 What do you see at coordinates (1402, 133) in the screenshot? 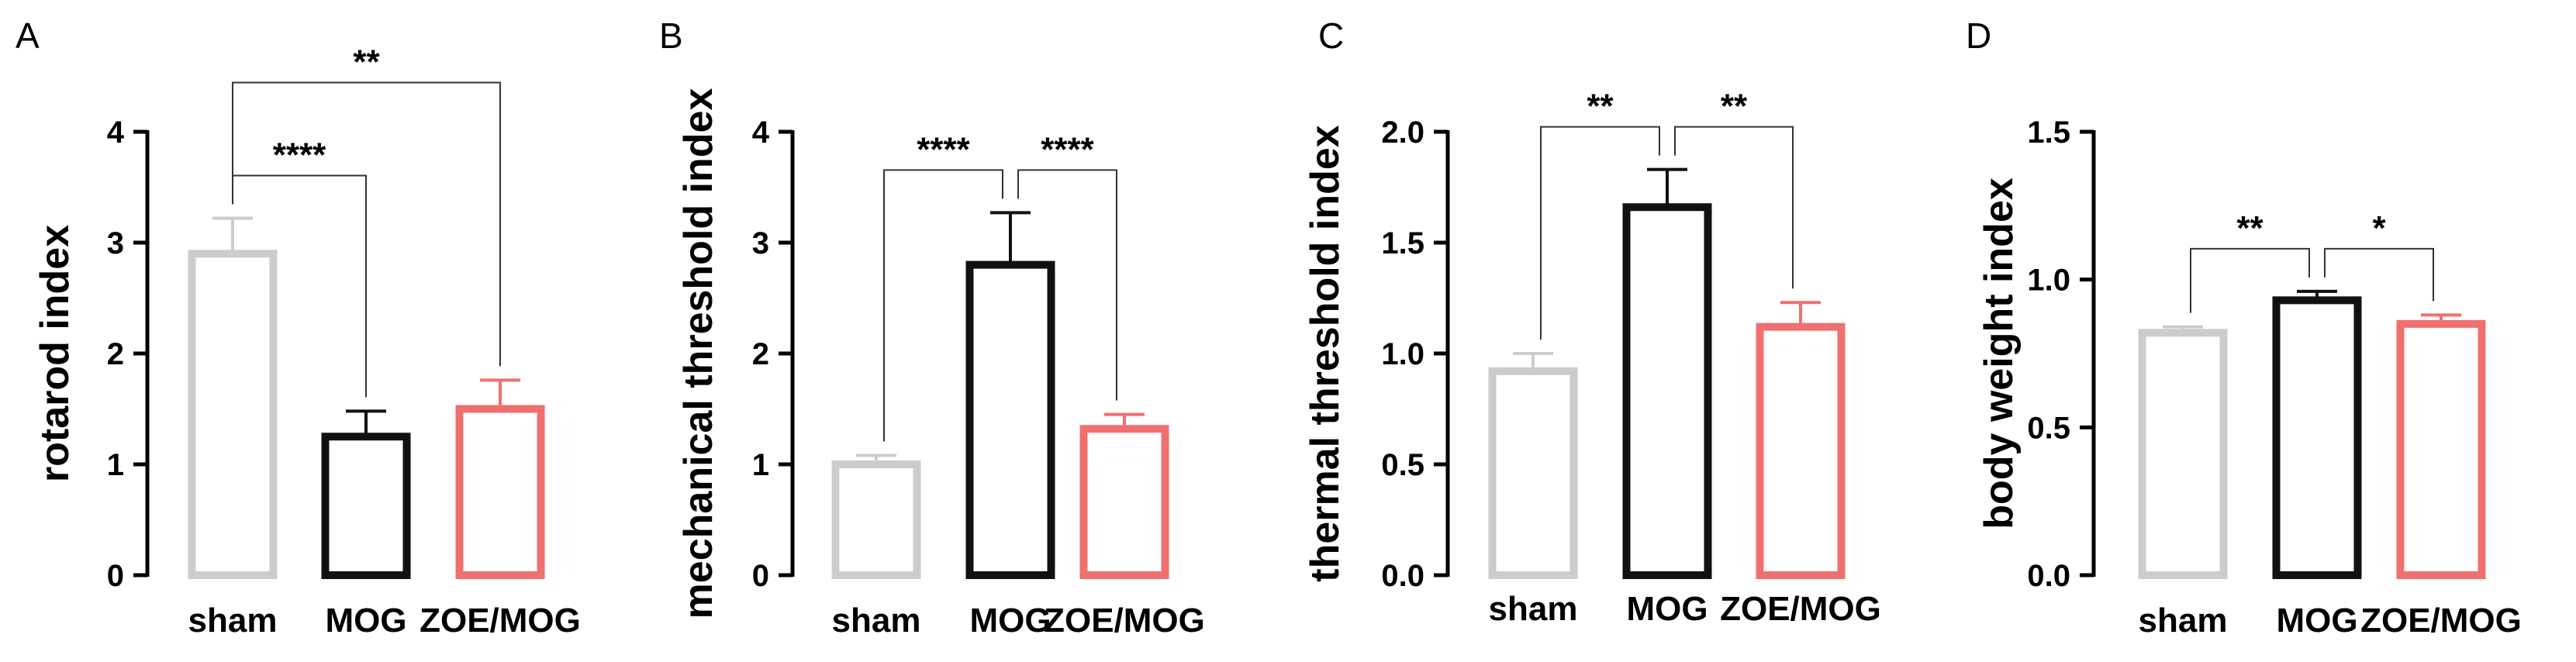
I see `y-tick-label: 2.0` at bounding box center [1402, 133].